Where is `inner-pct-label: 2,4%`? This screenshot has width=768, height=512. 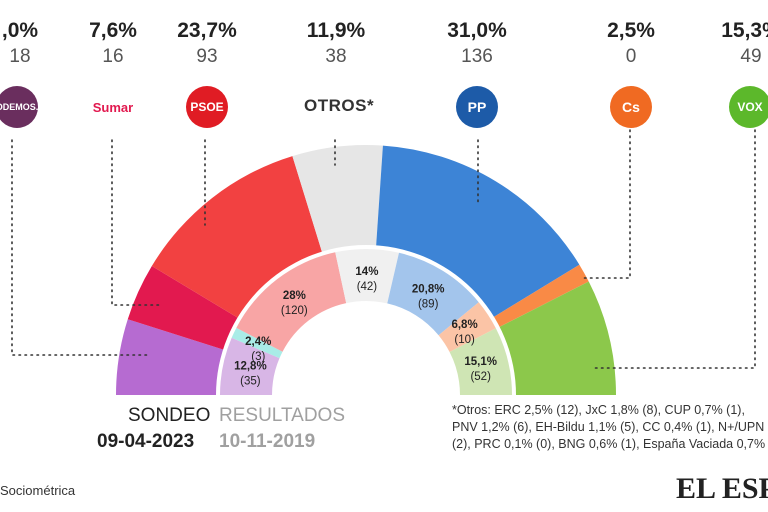 inner-pct-label: 2,4% is located at coordinates (258, 342).